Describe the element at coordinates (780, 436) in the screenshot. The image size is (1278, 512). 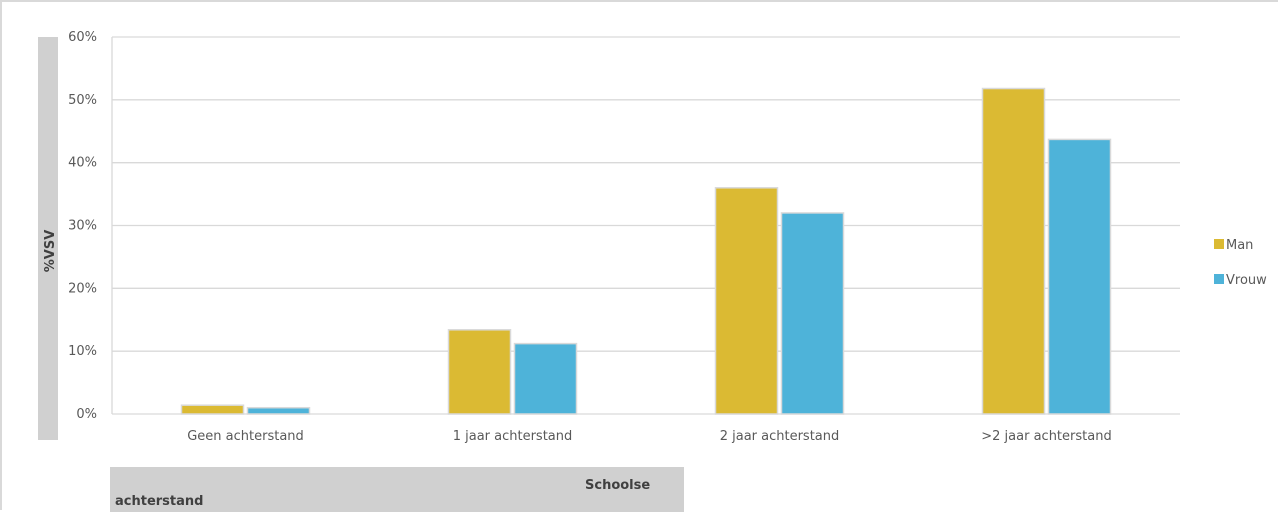
I see `x-category-label: 2 jaar achterstand` at that location.